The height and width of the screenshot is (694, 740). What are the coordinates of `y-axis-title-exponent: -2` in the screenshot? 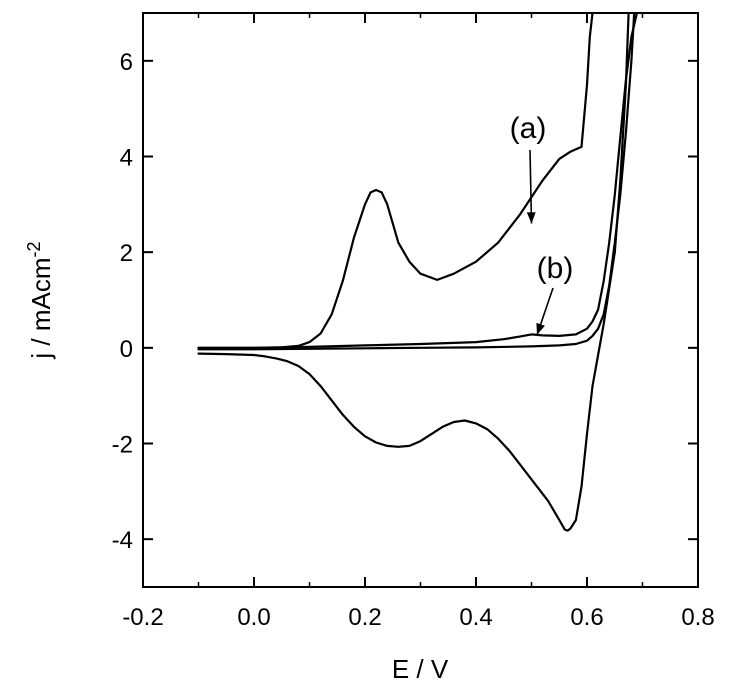 It's located at (34, 249).